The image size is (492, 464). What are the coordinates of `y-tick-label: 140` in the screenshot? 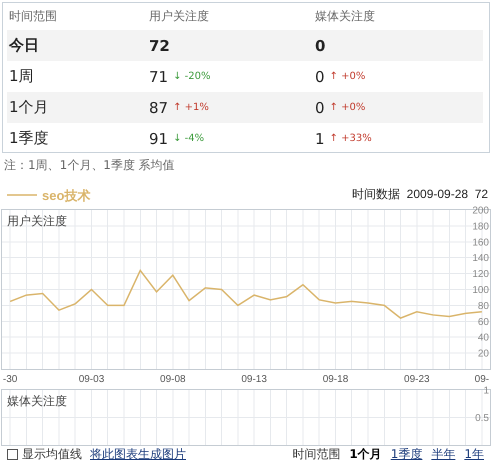 It's located at (481, 258).